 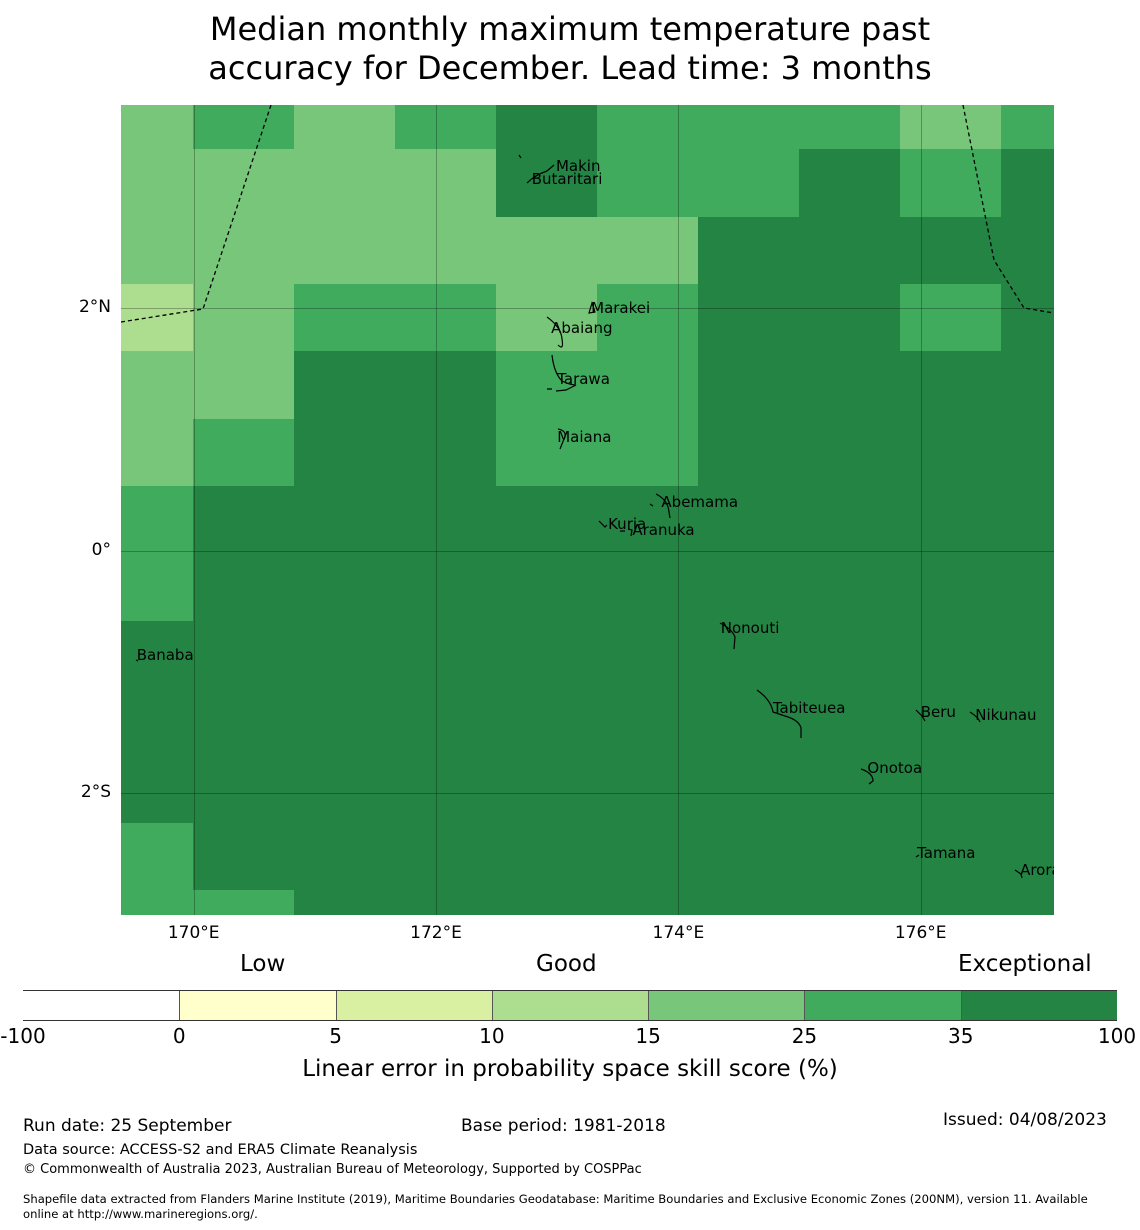 I want to click on y-tick-label: 2°N, so click(x=94, y=307).